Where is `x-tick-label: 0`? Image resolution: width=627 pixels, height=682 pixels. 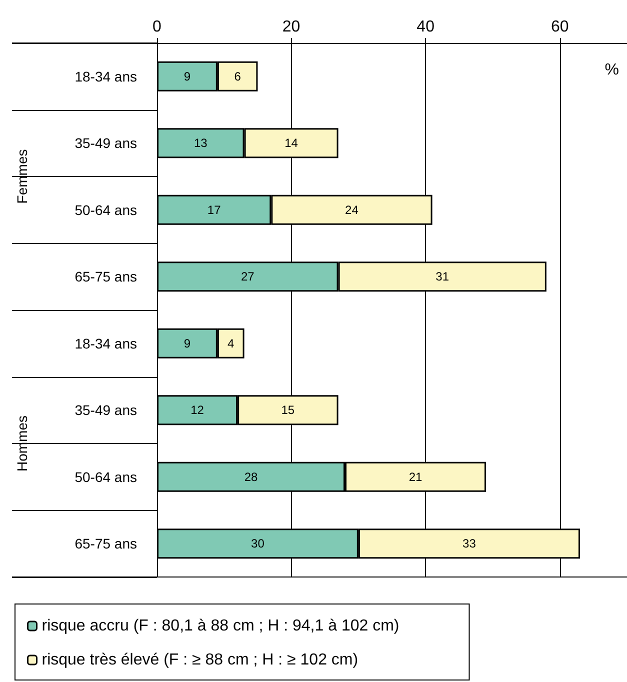 x-tick-label: 0 is located at coordinates (157, 27).